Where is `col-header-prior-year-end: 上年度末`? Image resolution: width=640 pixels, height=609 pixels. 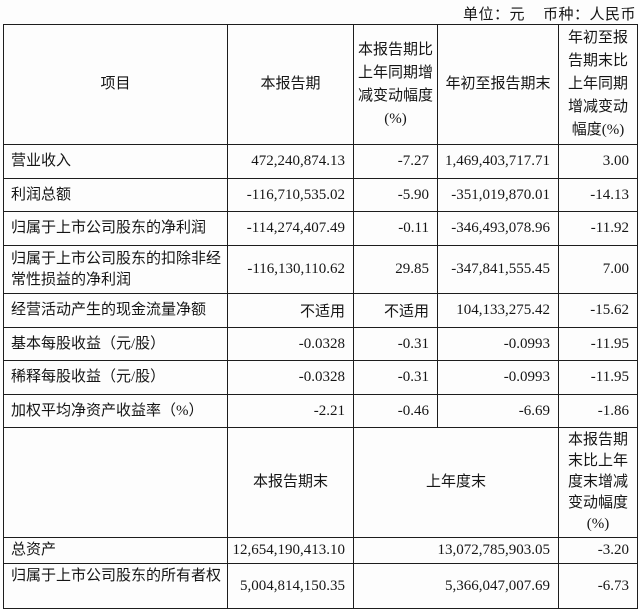 col-header-prior-year-end: 上年度末 is located at coordinates (456, 482).